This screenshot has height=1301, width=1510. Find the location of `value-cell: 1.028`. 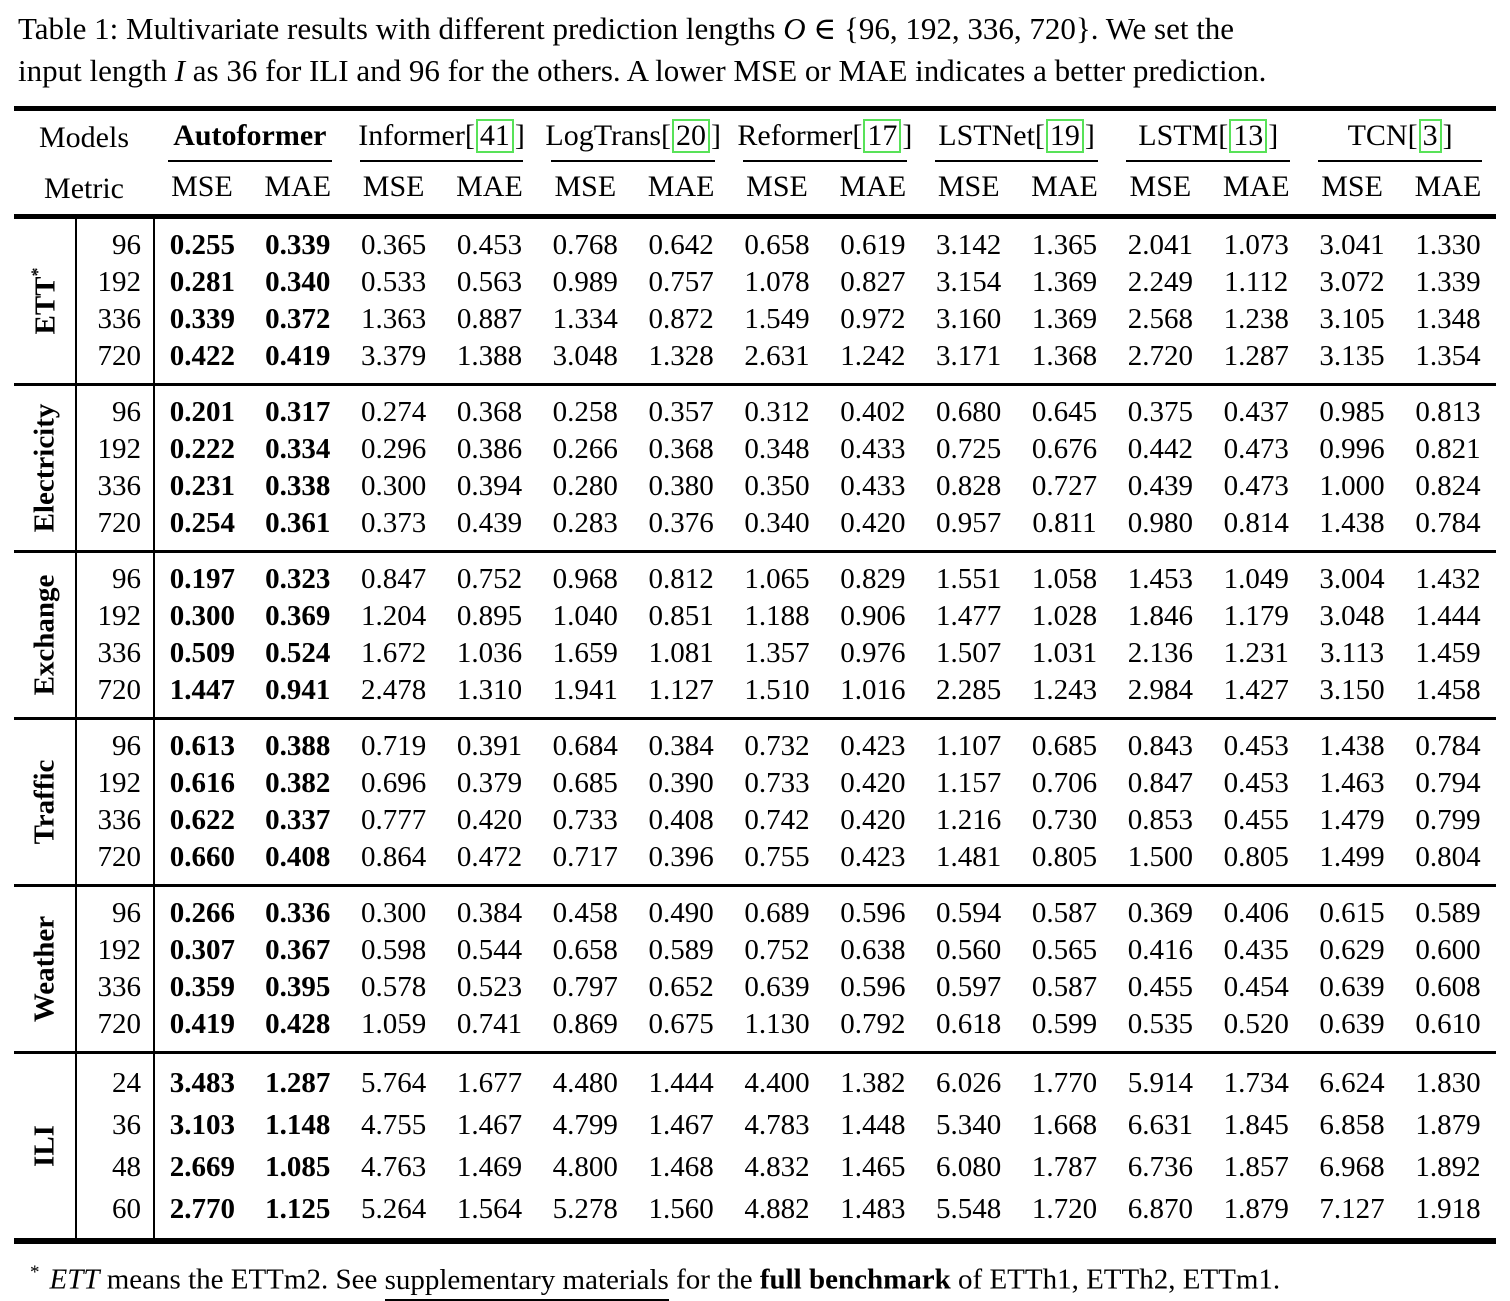

value-cell: 1.028 is located at coordinates (1064, 616).